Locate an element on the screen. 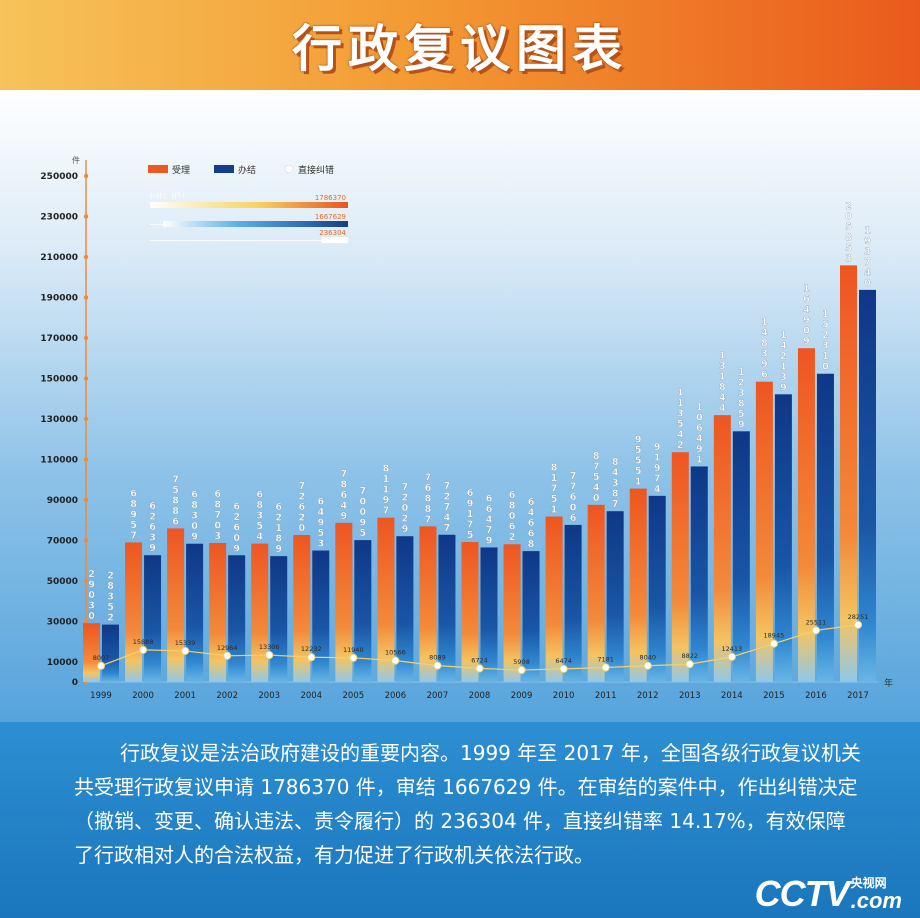 This screenshot has width=920, height=918. cctv-logo: CCTV 央视网 .com is located at coordinates (828, 894).